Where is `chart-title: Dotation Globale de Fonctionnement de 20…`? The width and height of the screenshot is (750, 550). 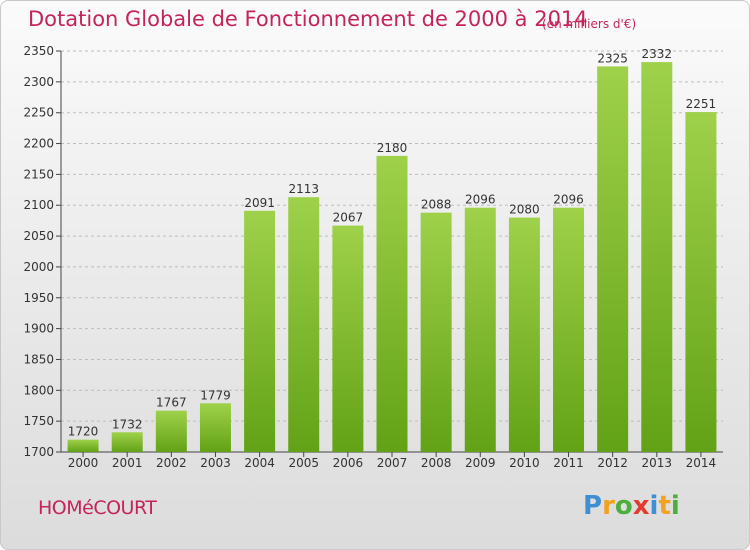
chart-title: Dotation Globale de Fonctionnement de 20… is located at coordinates (308, 19).